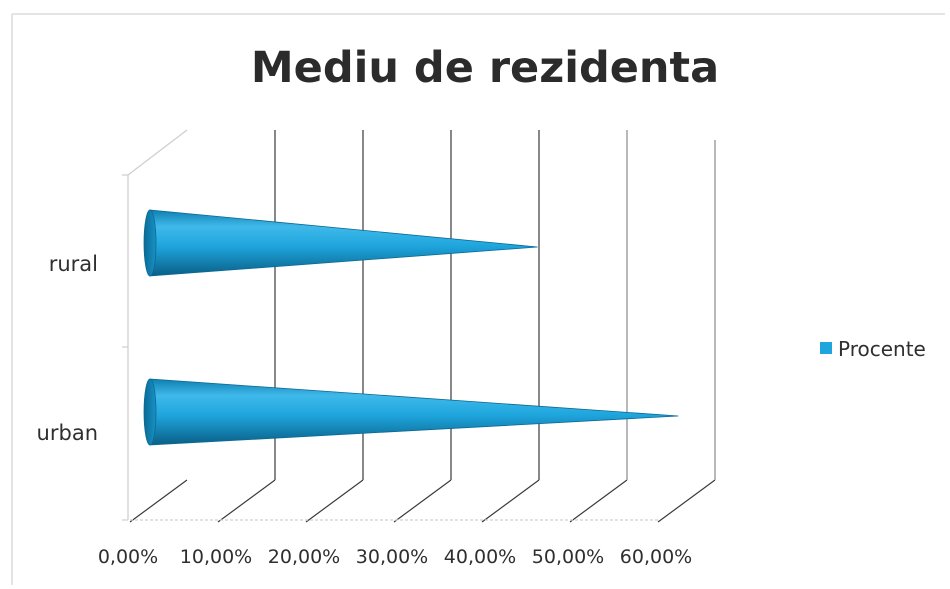 The image size is (950, 589). Describe the element at coordinates (157, 152) in the screenshot. I see `left-wall-top-edge` at that location.